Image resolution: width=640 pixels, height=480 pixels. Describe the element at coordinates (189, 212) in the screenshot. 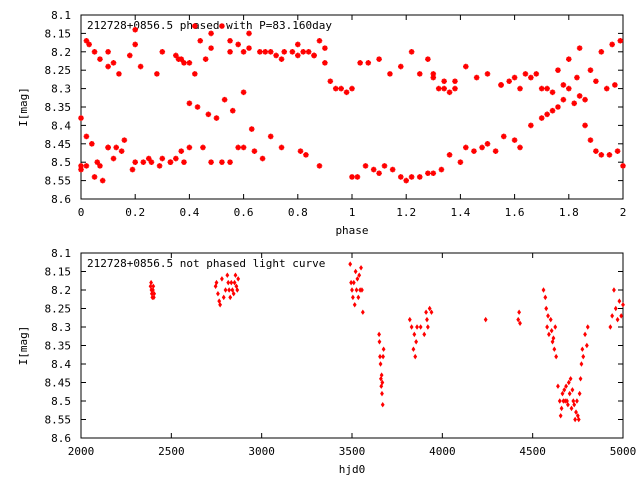

I see `x-tick-label: 0.4` at that location.